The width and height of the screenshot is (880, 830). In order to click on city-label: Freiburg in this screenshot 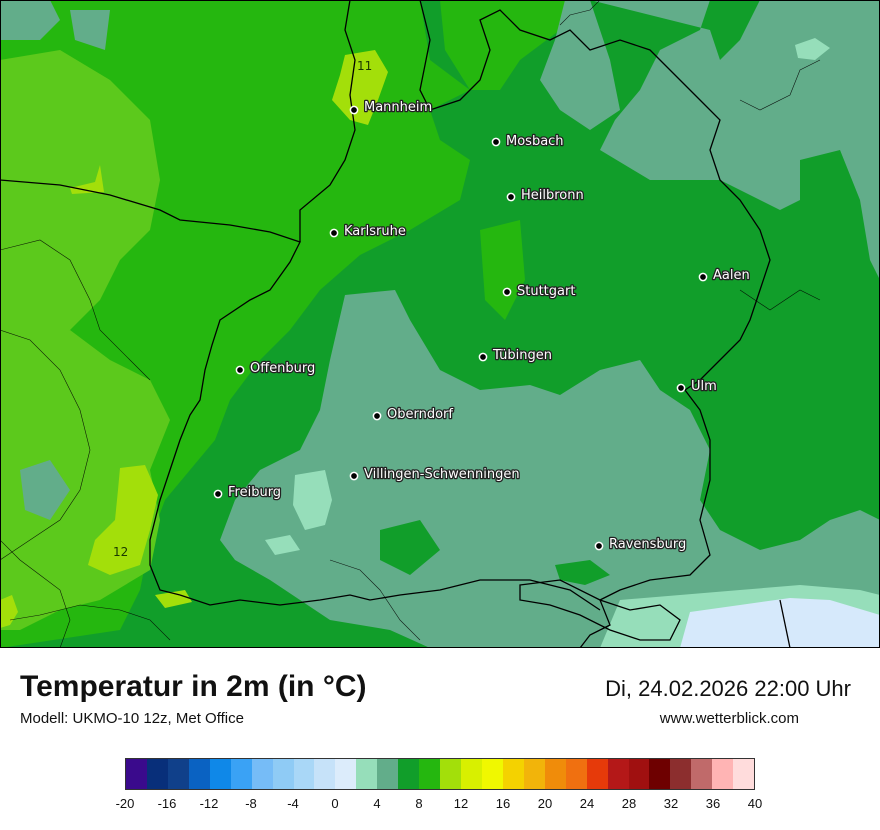, I will do `click(254, 492)`.